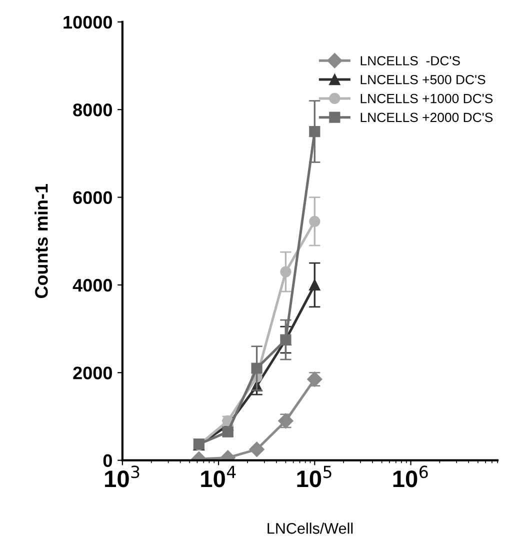 The width and height of the screenshot is (521, 548). I want to click on legend-label: LNCELLS +1000 DC'S, so click(426, 99).